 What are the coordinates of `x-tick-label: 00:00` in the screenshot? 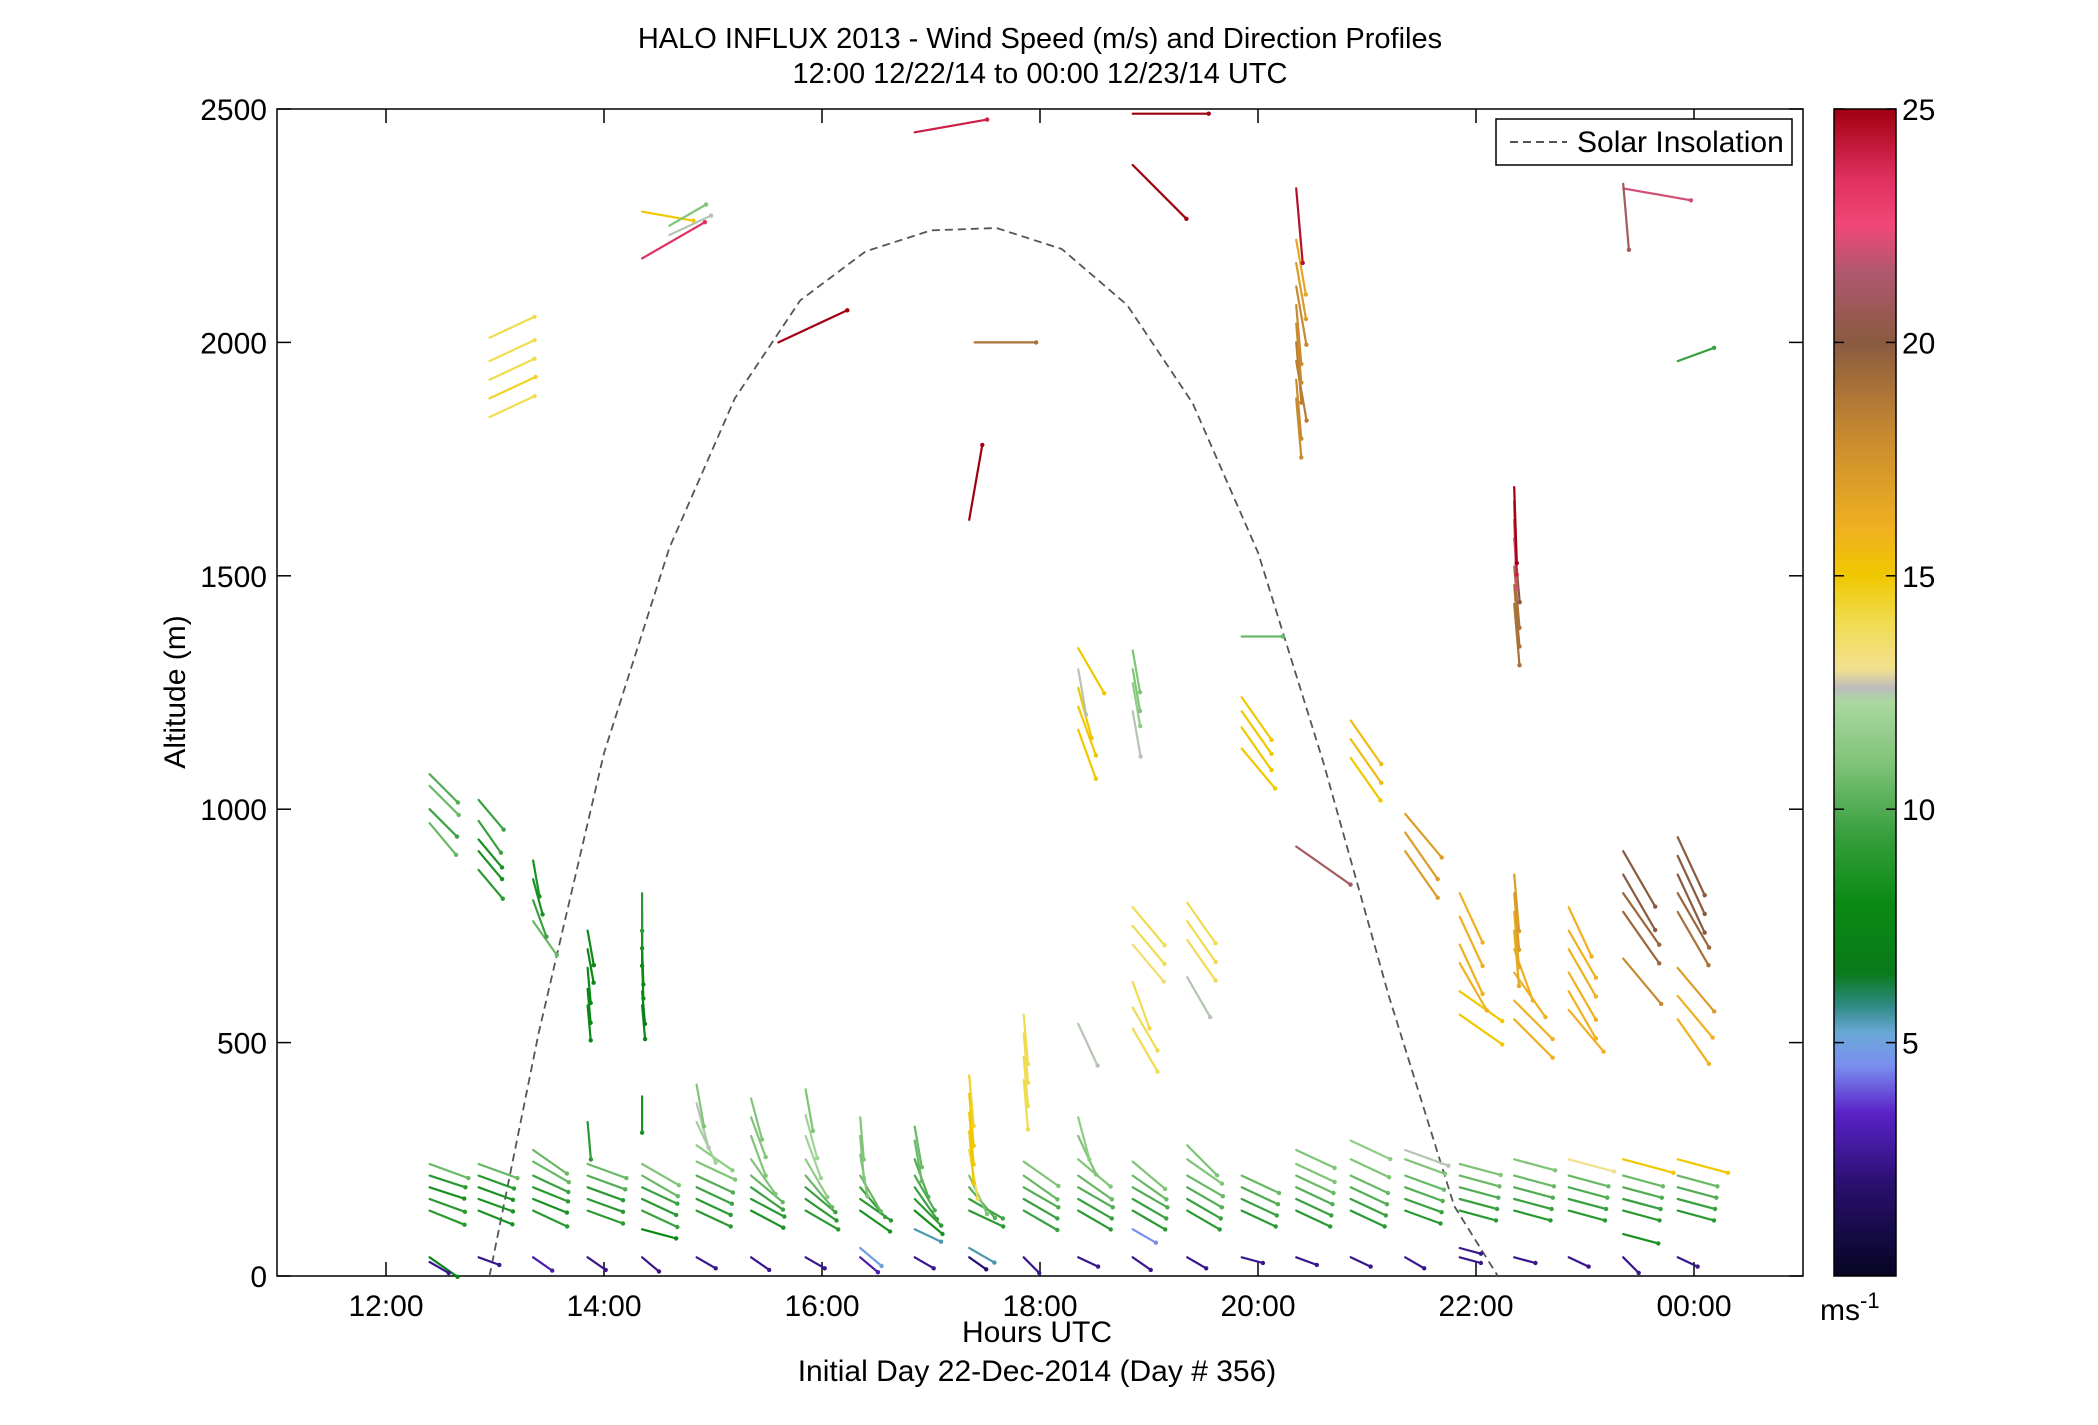 It's located at (1693, 1306).